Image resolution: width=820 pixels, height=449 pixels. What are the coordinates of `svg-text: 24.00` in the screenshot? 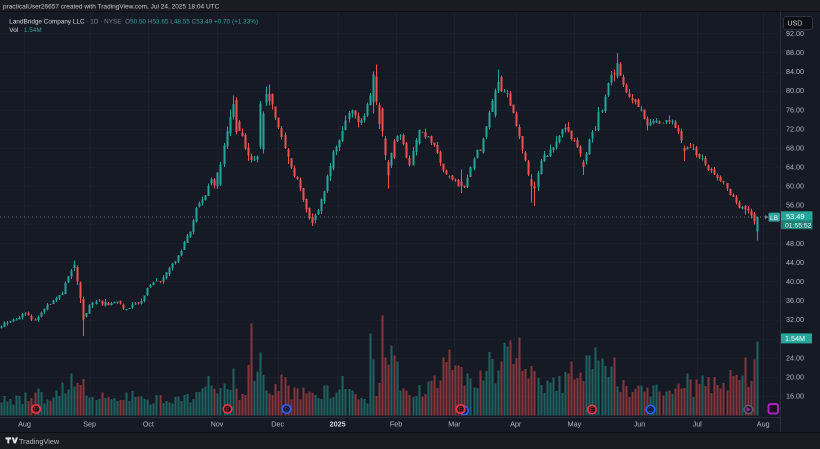 It's located at (795, 357).